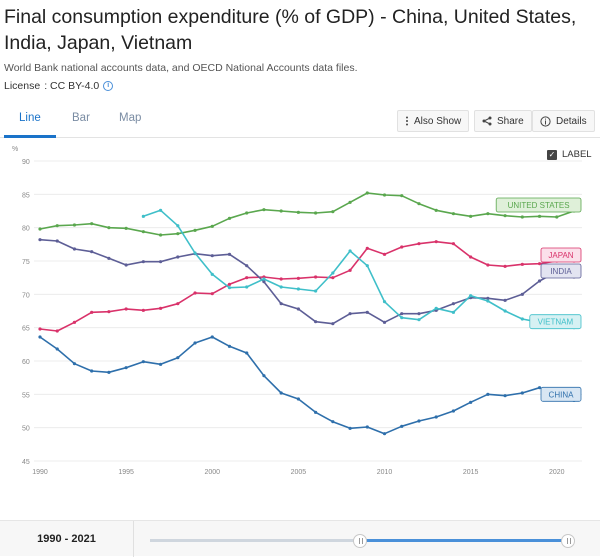 The height and width of the screenshot is (557, 600). I want to click on x-tick-label: 2020, so click(557, 472).